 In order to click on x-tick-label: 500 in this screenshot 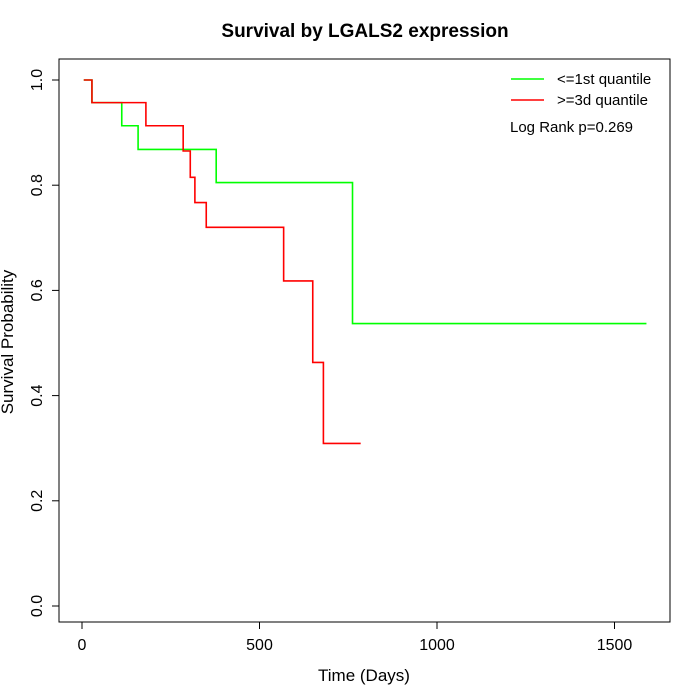, I will do `click(259, 645)`.